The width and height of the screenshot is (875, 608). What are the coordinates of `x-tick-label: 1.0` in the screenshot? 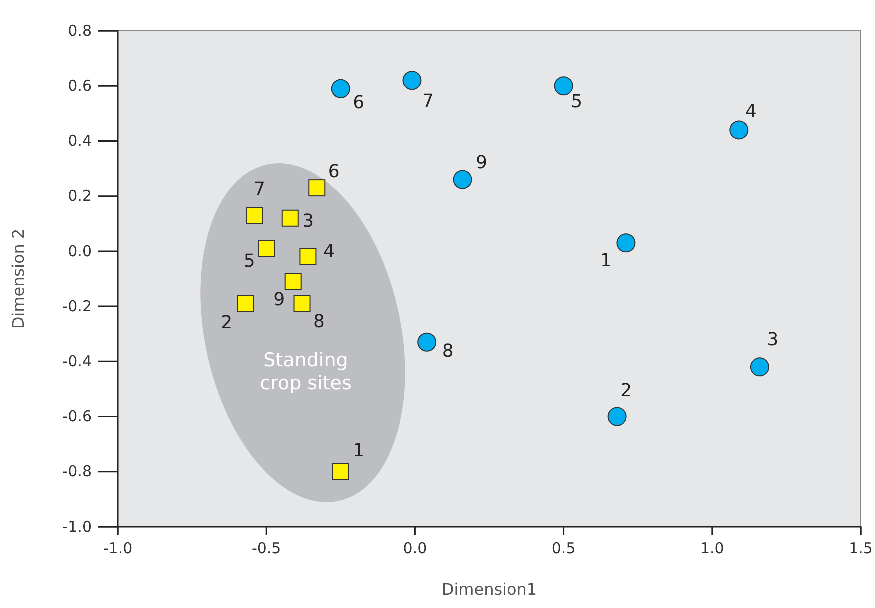 It's located at (712, 549).